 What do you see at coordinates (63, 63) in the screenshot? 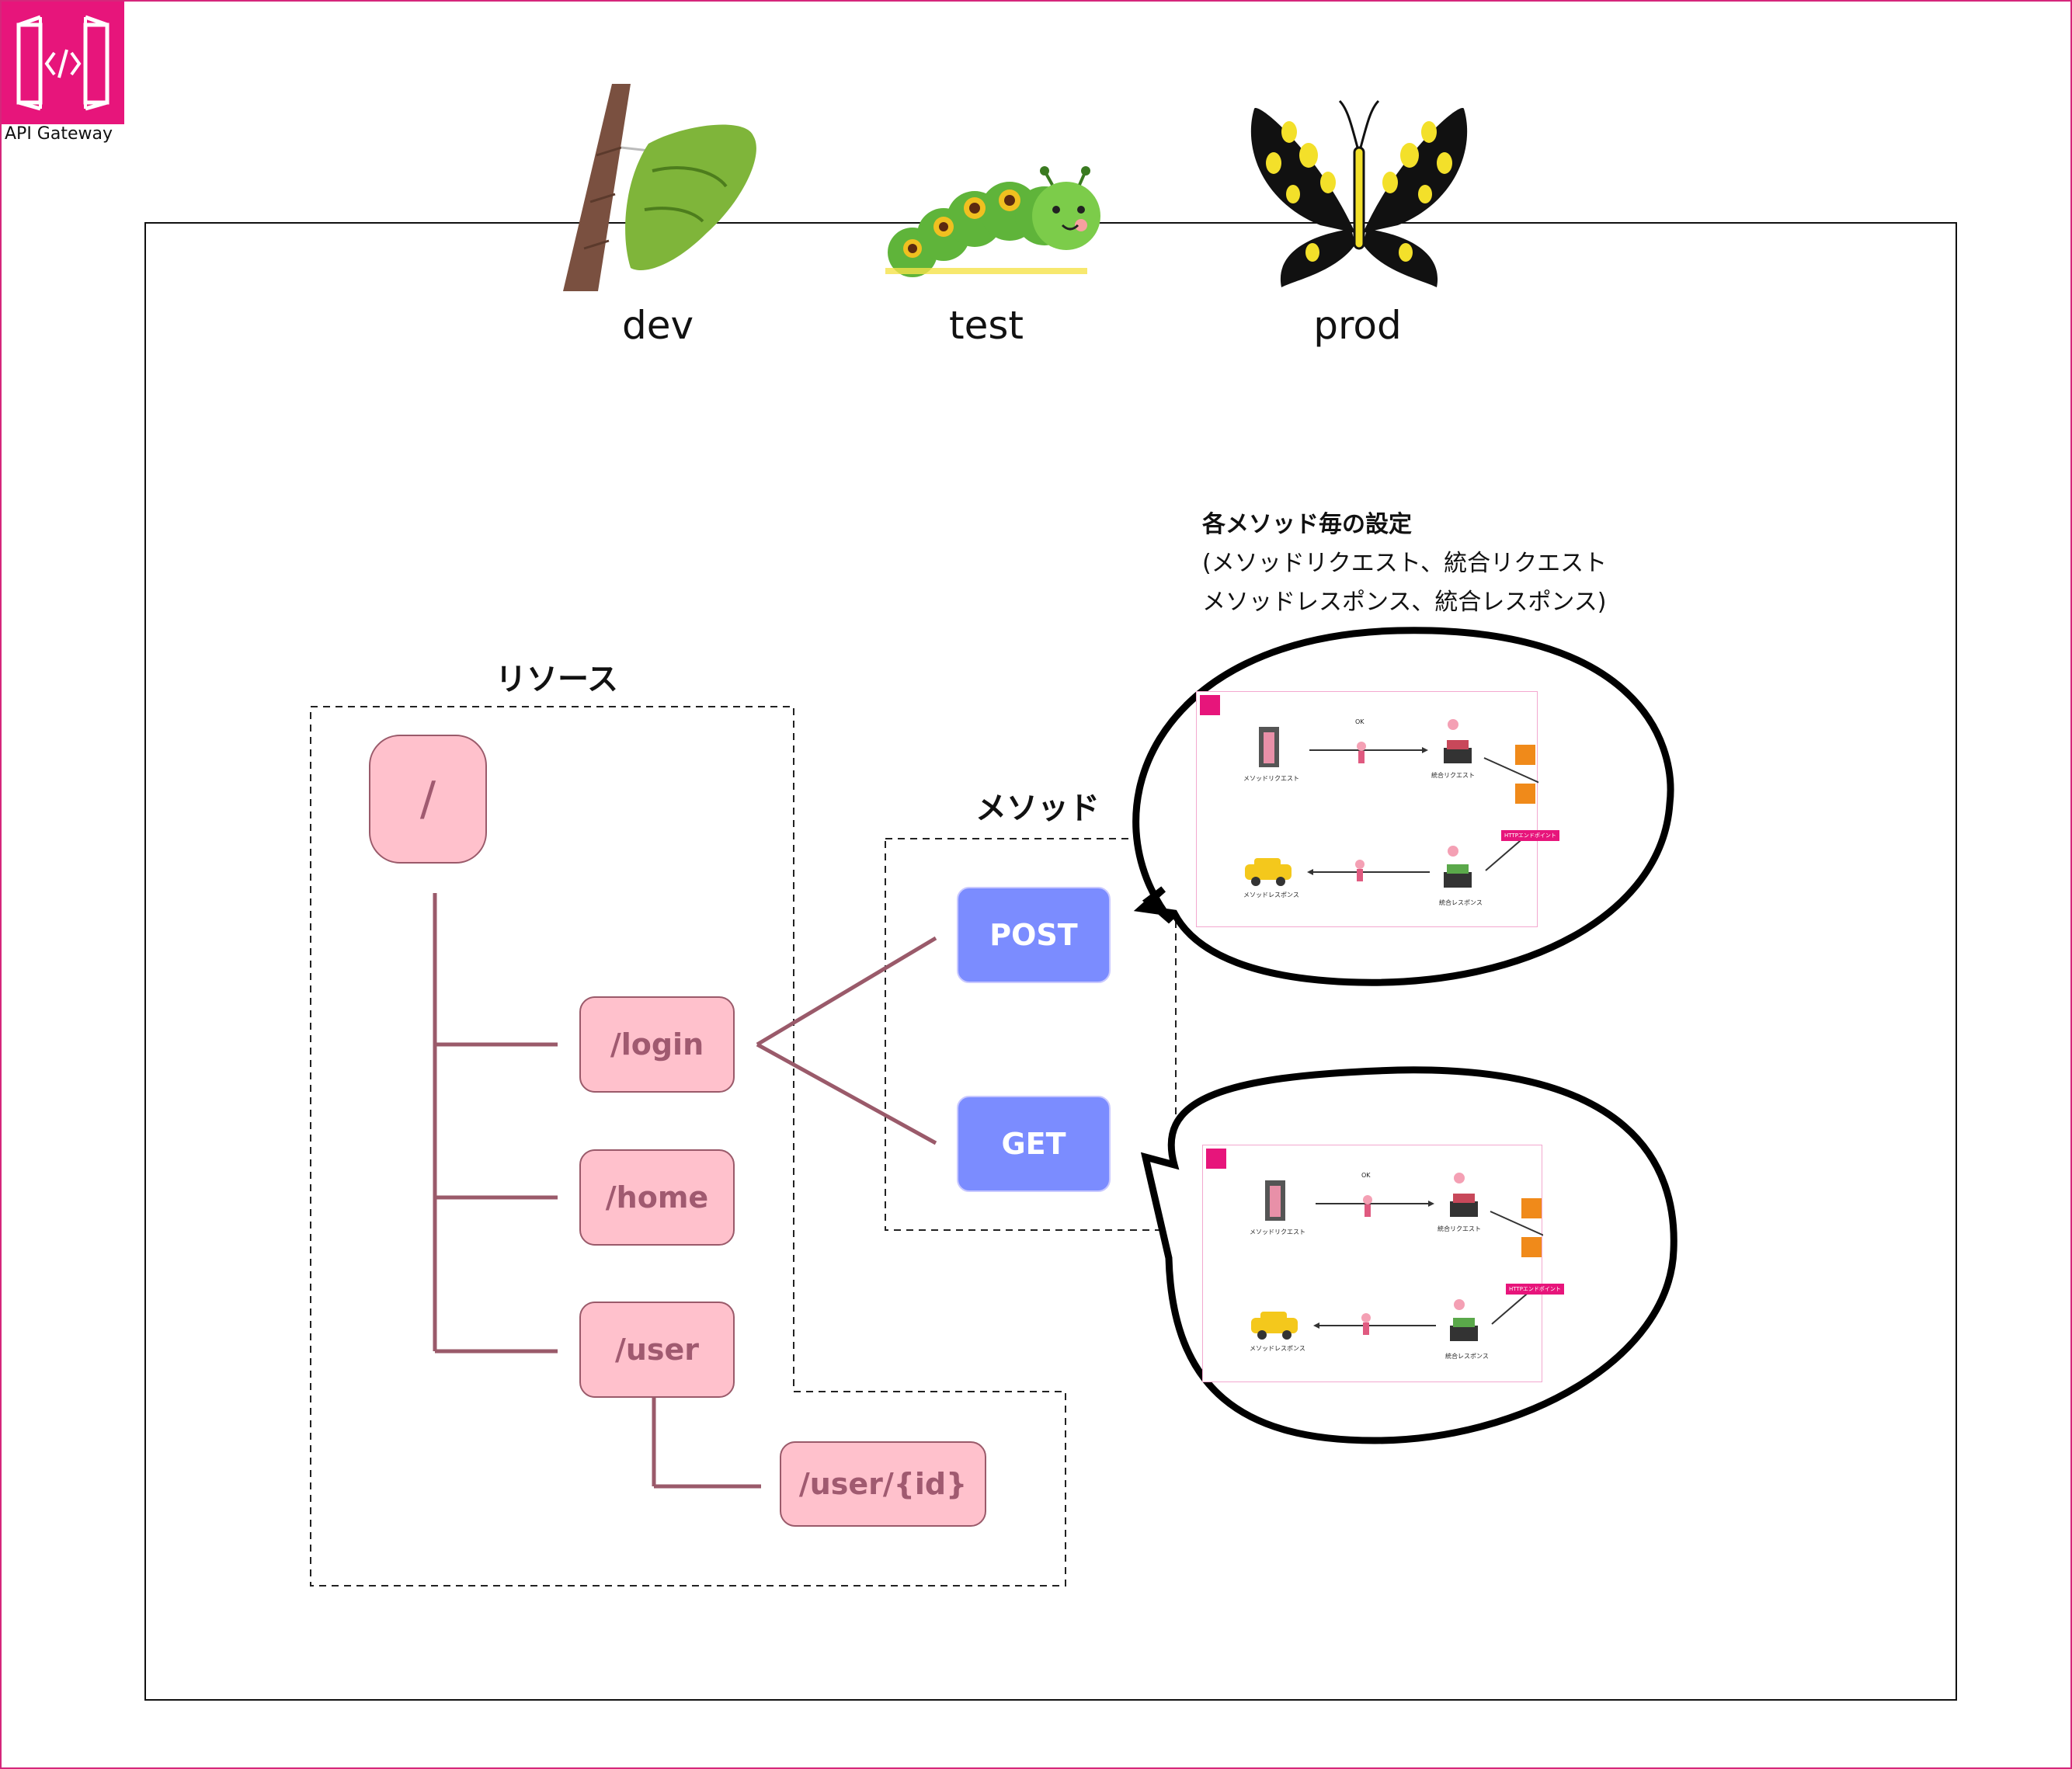
I see `api-gateway-icon` at bounding box center [63, 63].